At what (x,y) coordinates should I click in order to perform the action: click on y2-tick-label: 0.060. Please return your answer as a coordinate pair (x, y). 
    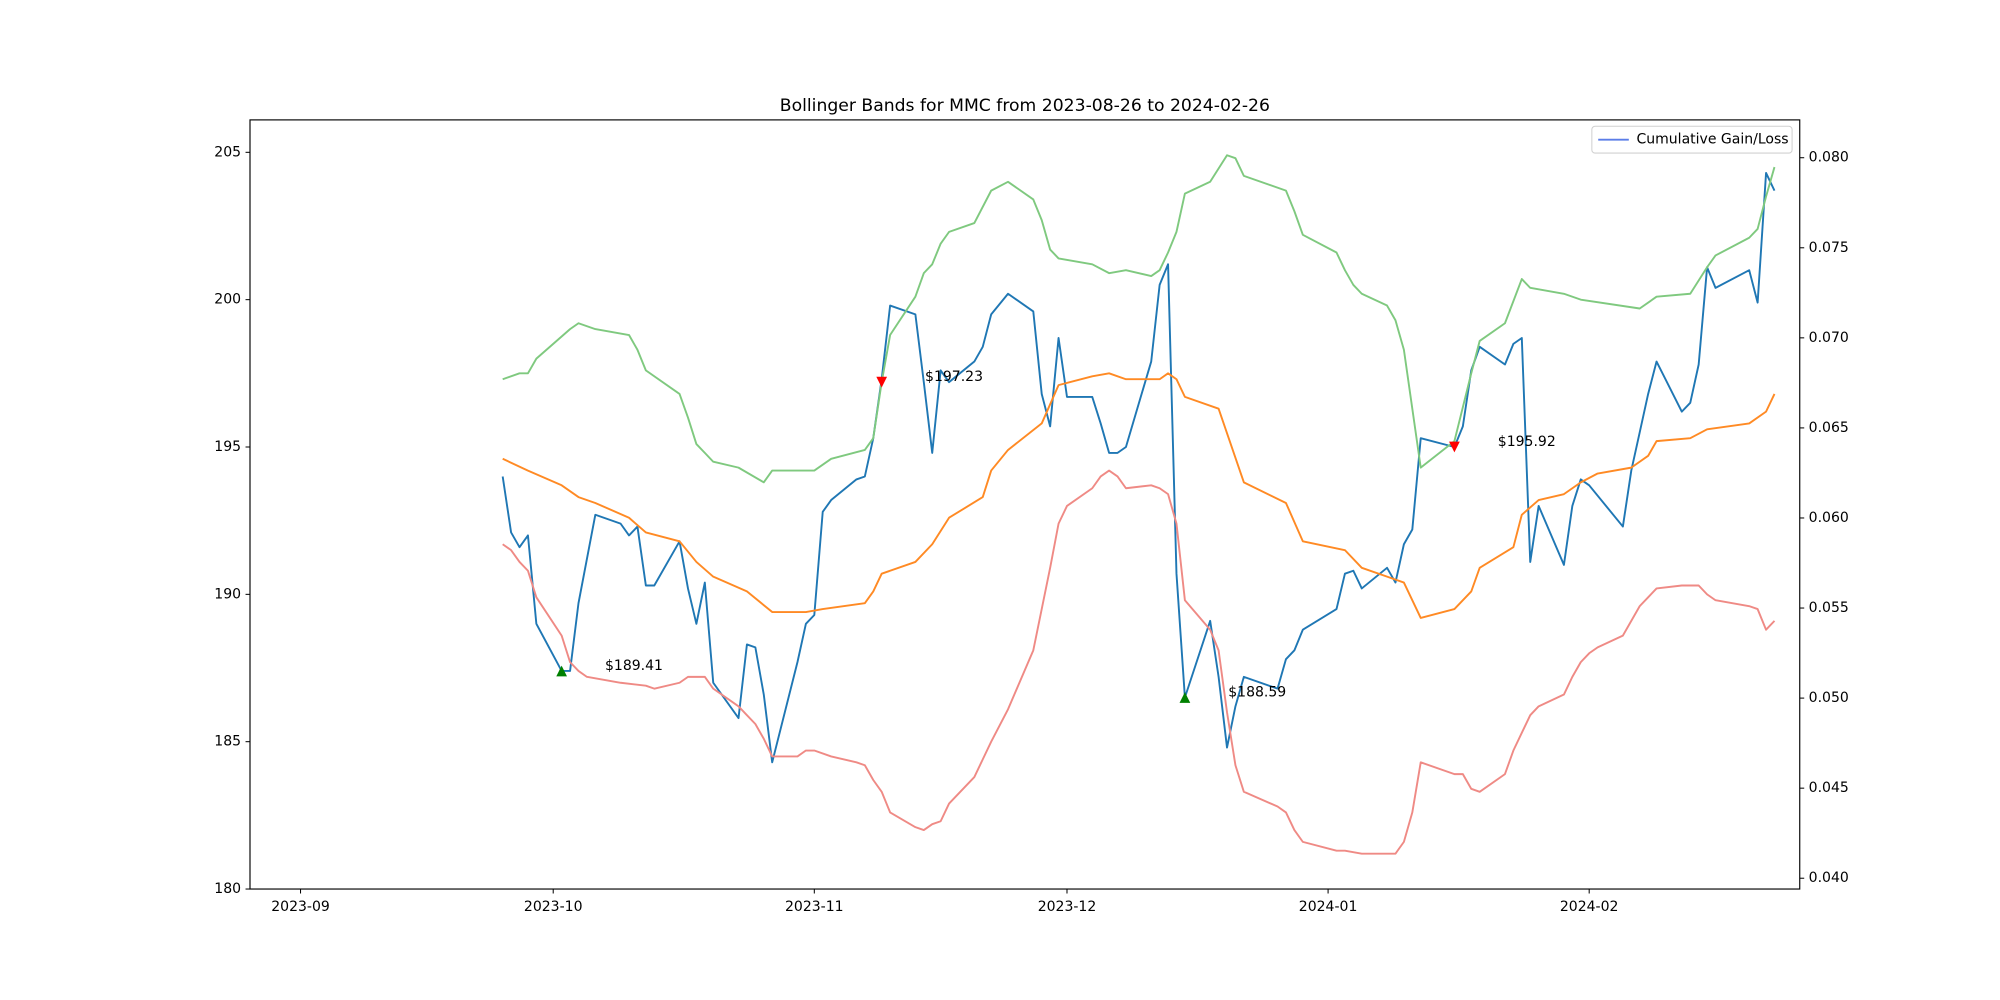
    Looking at the image, I should click on (1829, 518).